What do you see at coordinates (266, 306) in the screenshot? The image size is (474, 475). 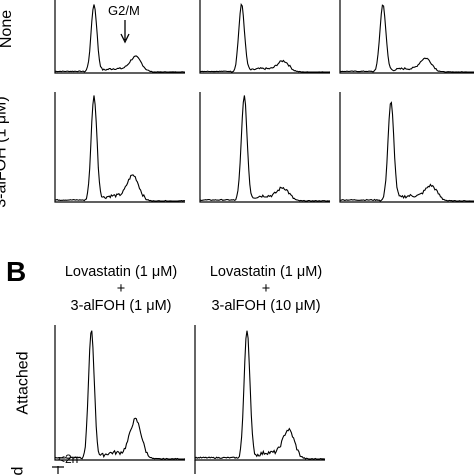 I see `column-header-2-line3: 3-alFOH (10 μM)` at bounding box center [266, 306].